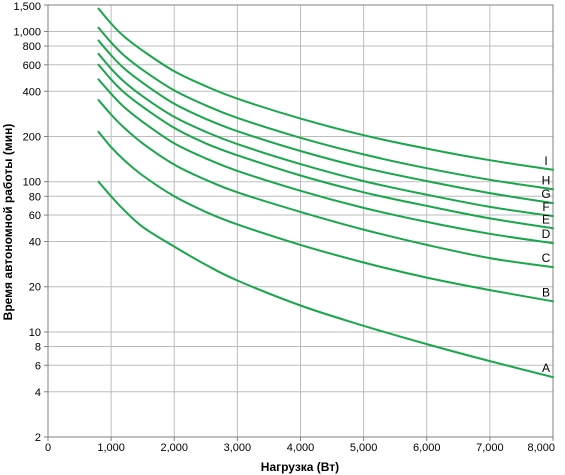 This screenshot has width=565, height=475. Describe the element at coordinates (541, 448) in the screenshot. I see `x-tick-label: 8,000` at that location.